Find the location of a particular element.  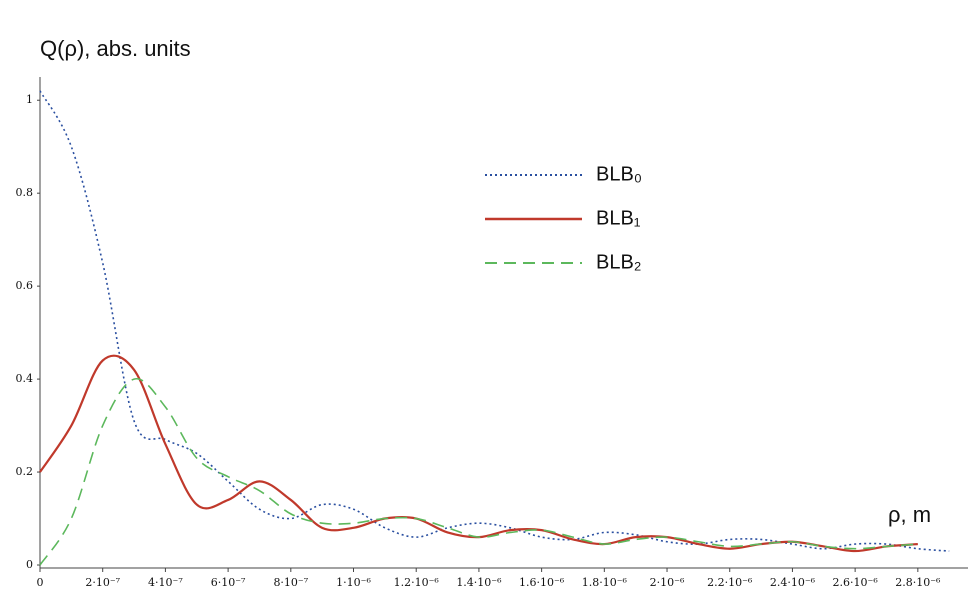

y-tick-label: 0.8 is located at coordinates (25, 192).